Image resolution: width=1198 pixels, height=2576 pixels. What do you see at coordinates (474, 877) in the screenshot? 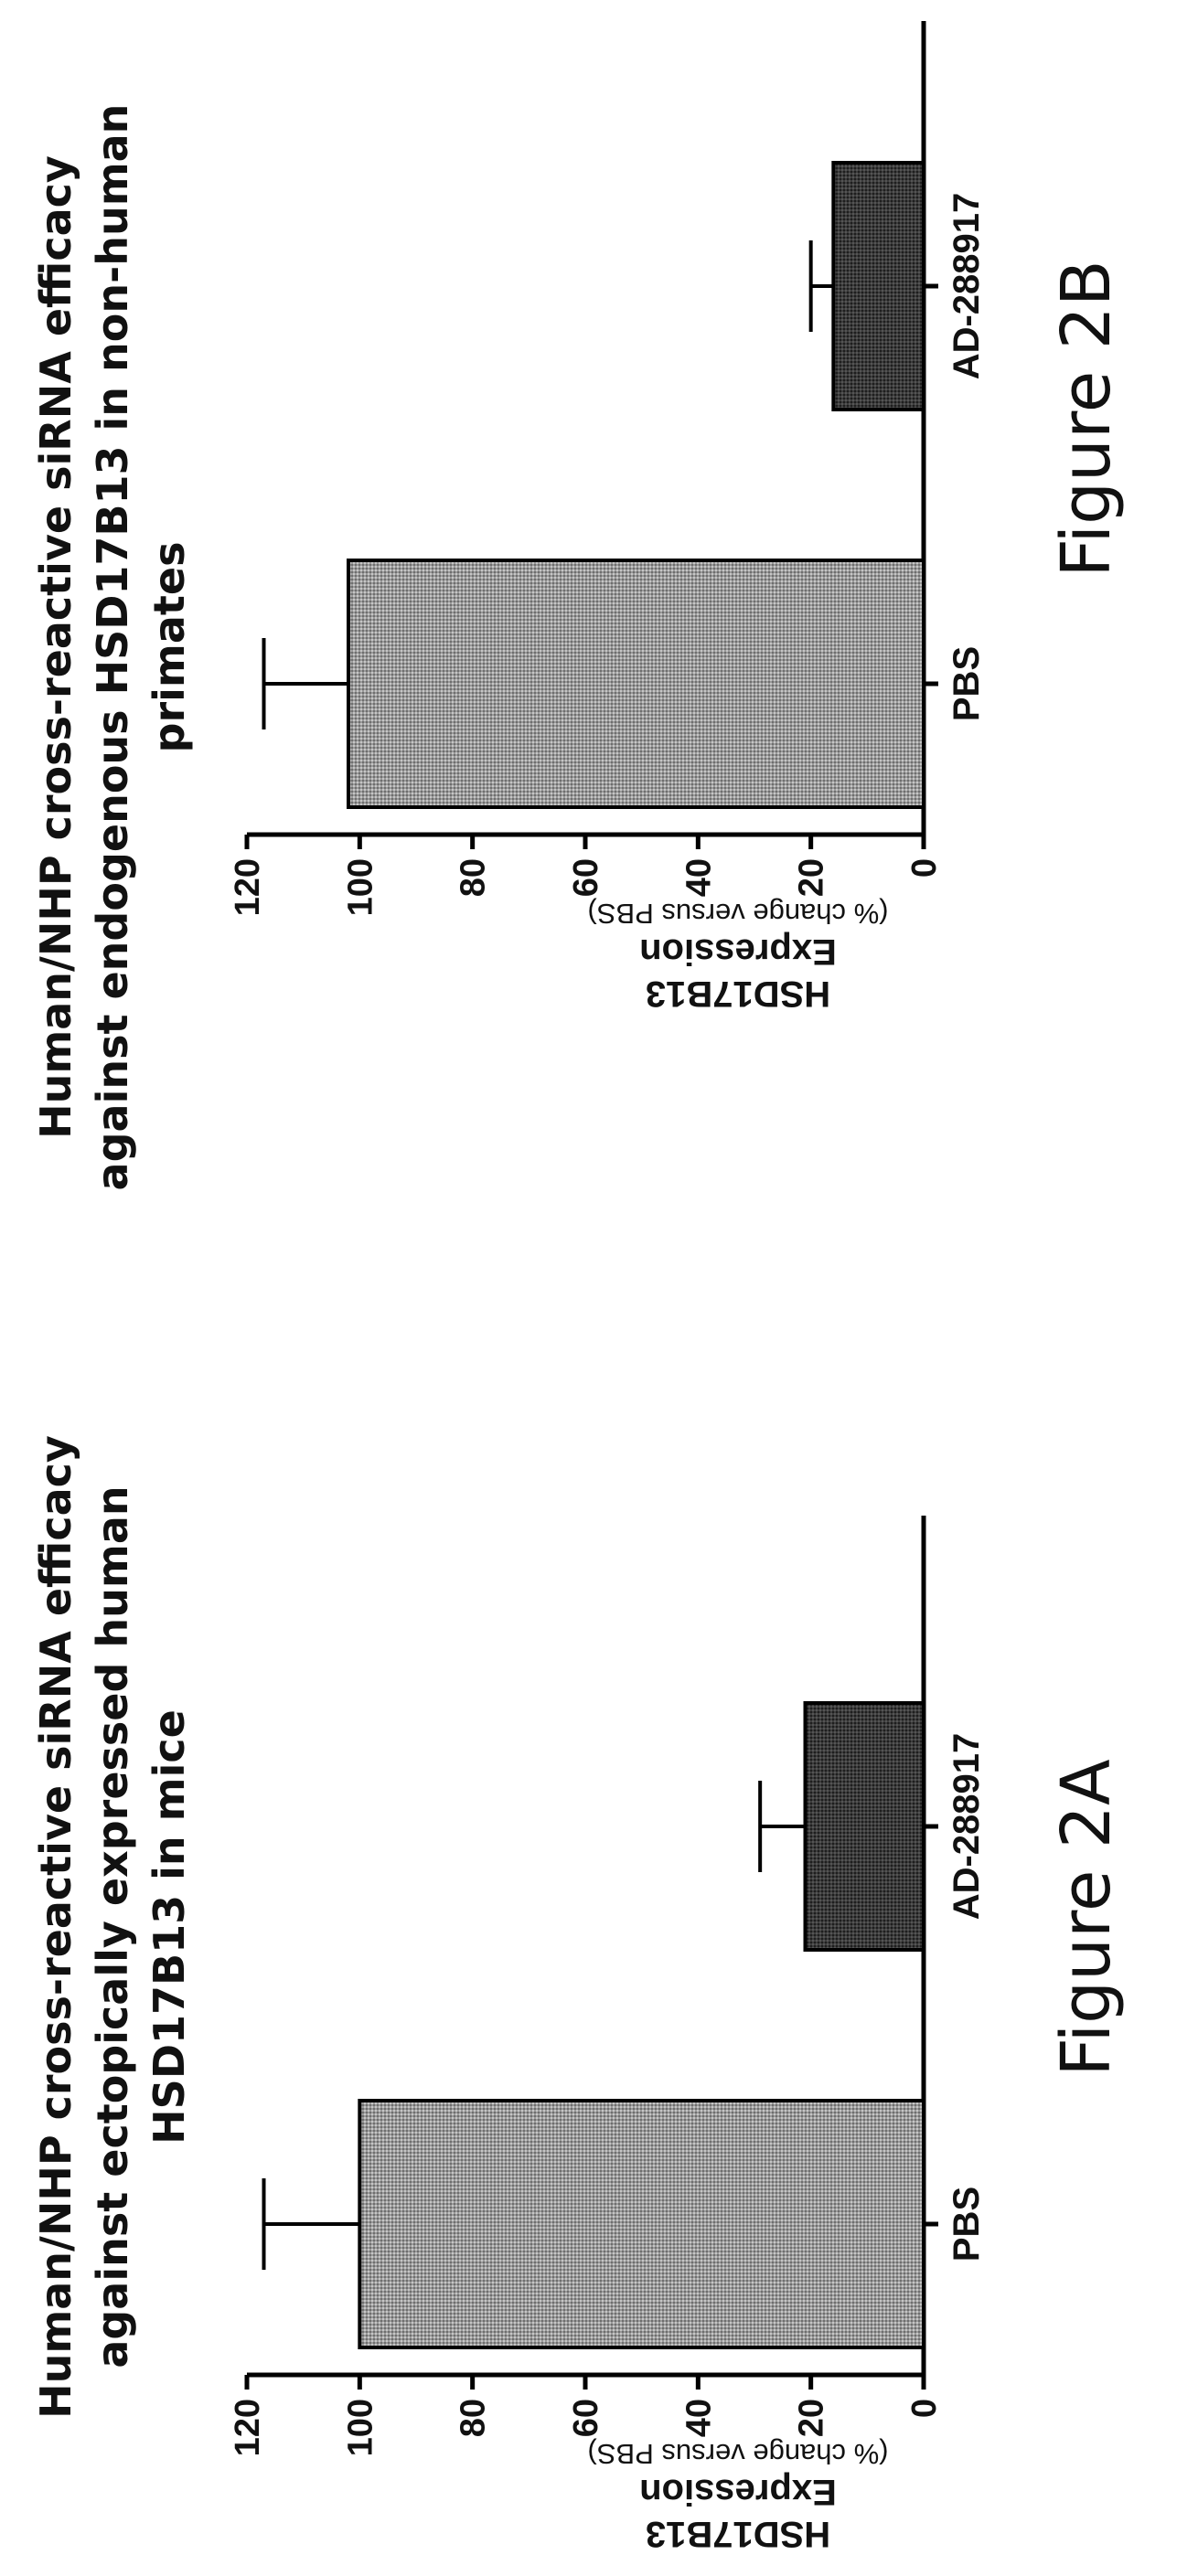
I see `chart-b-y-tick-label: 80` at bounding box center [474, 877].